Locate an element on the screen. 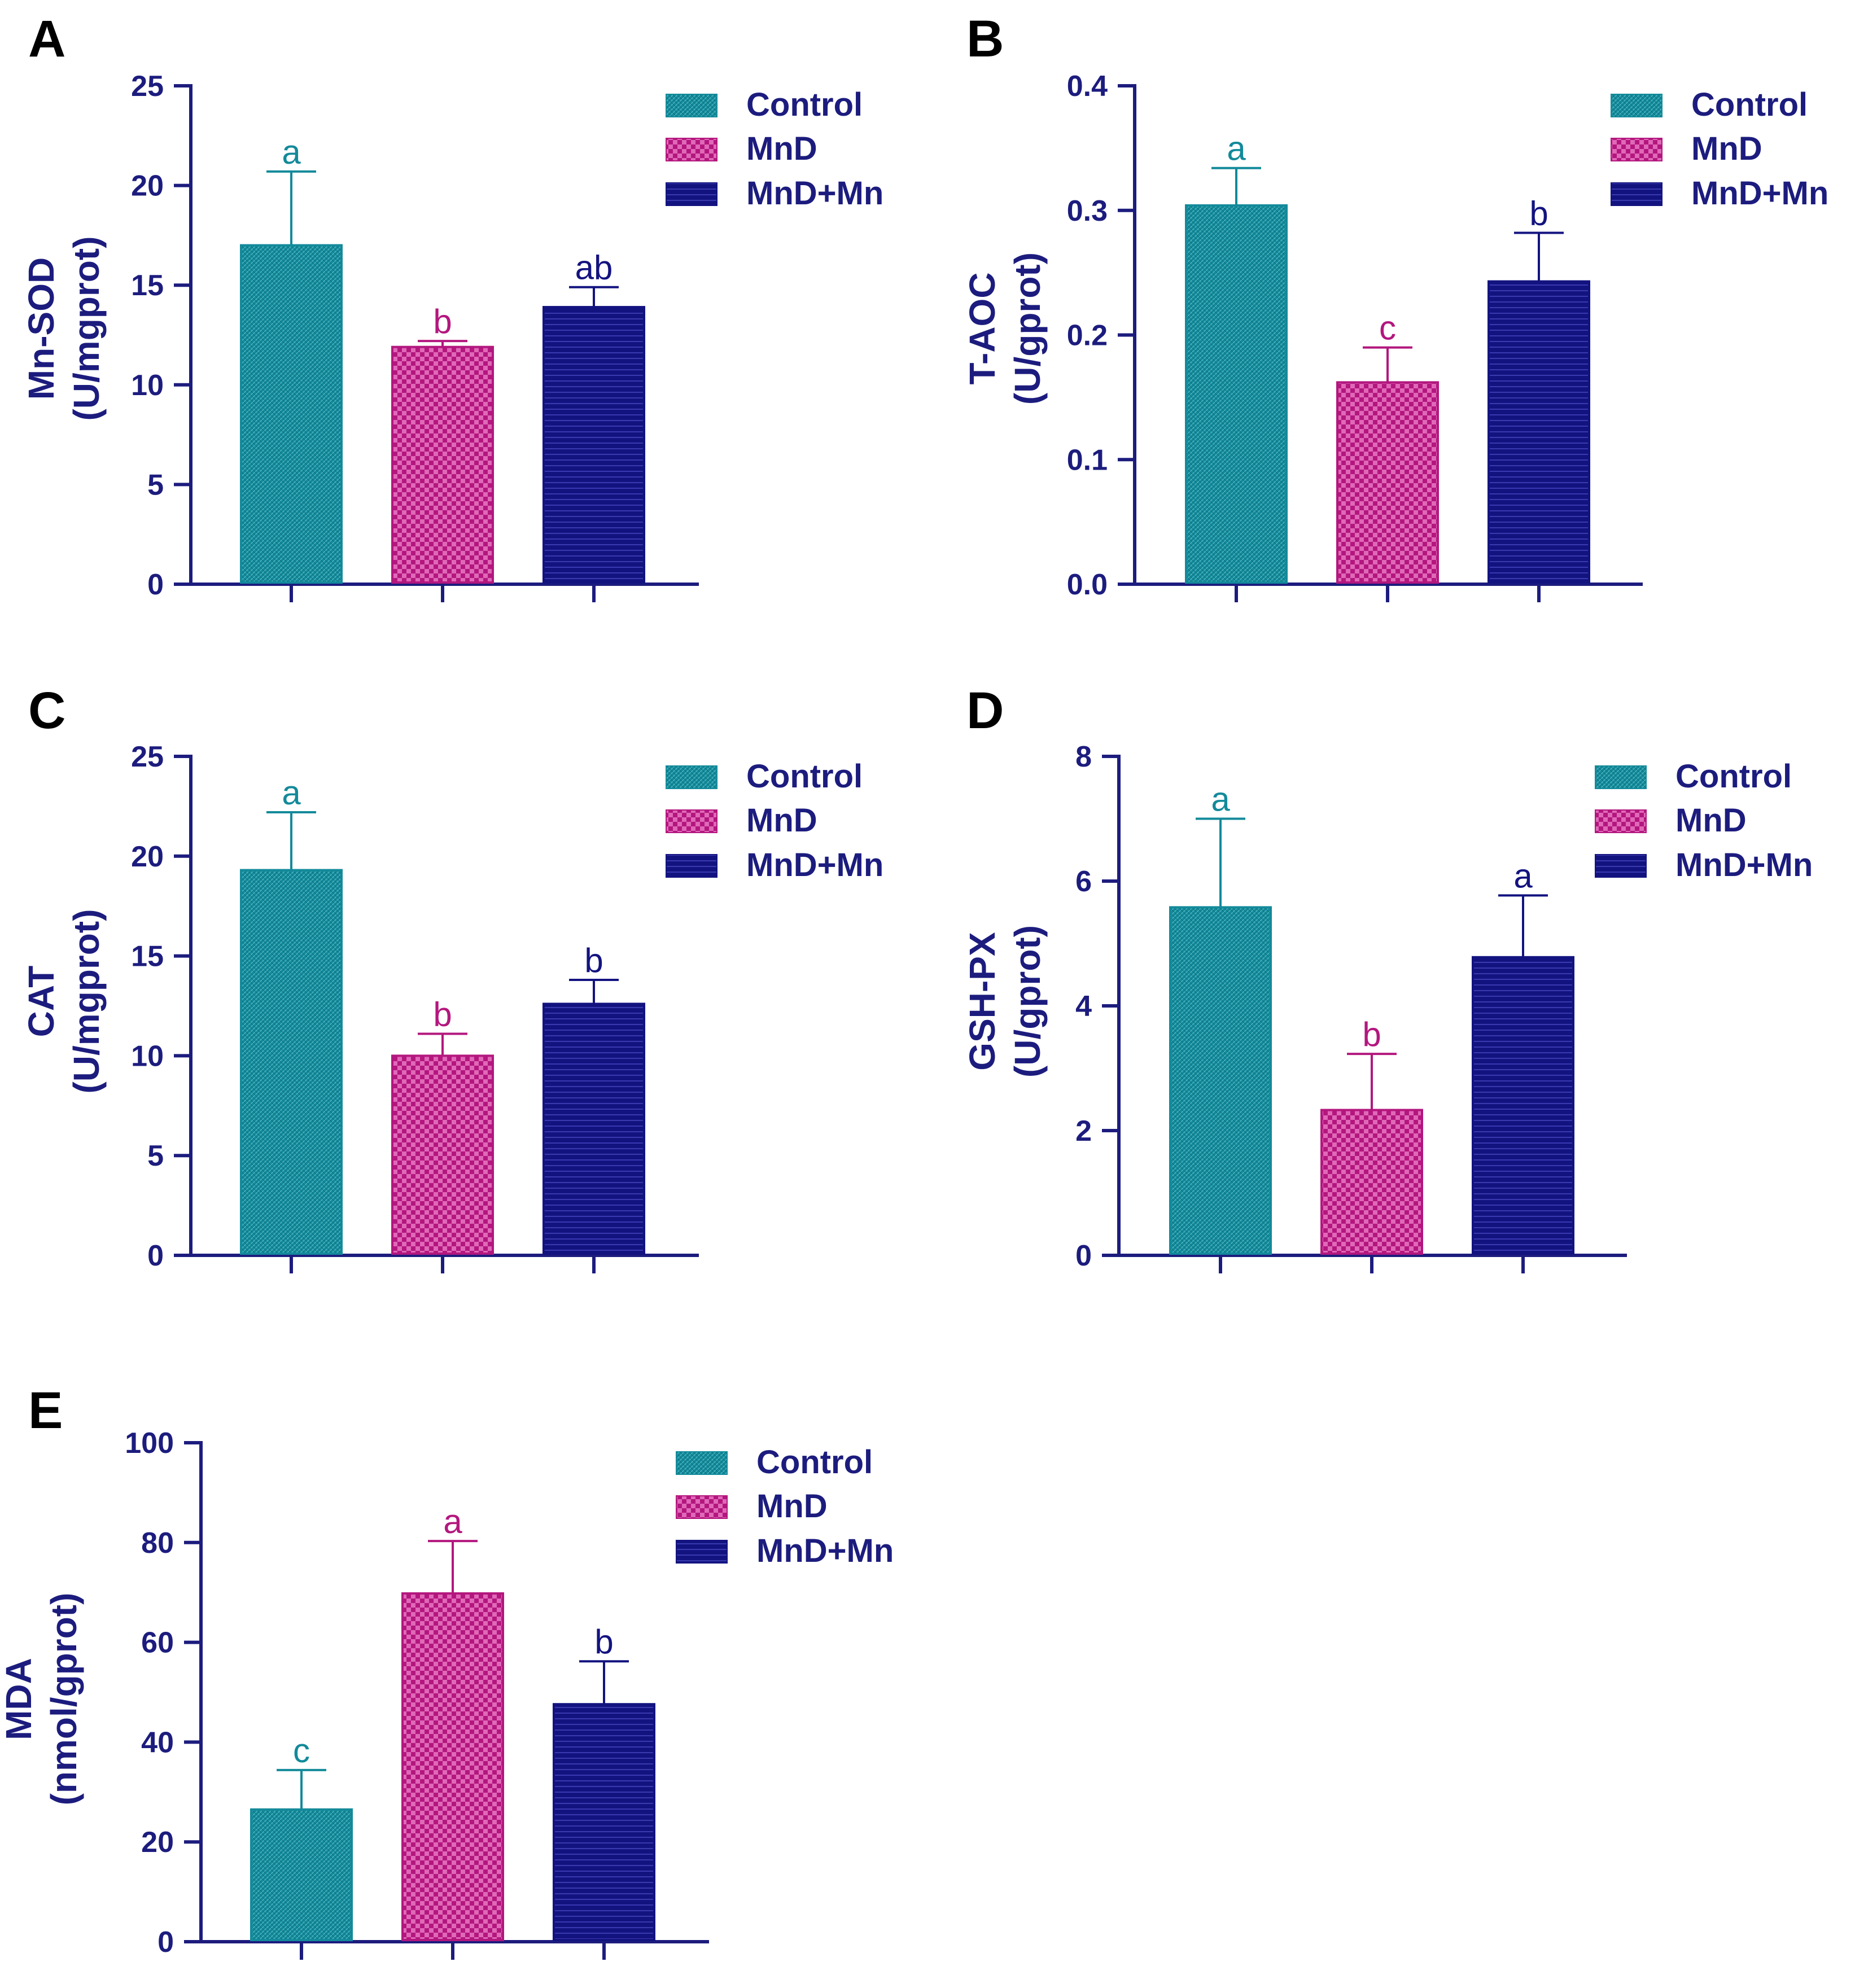  y-axis-title: MDA is located at coordinates (20, 1699).